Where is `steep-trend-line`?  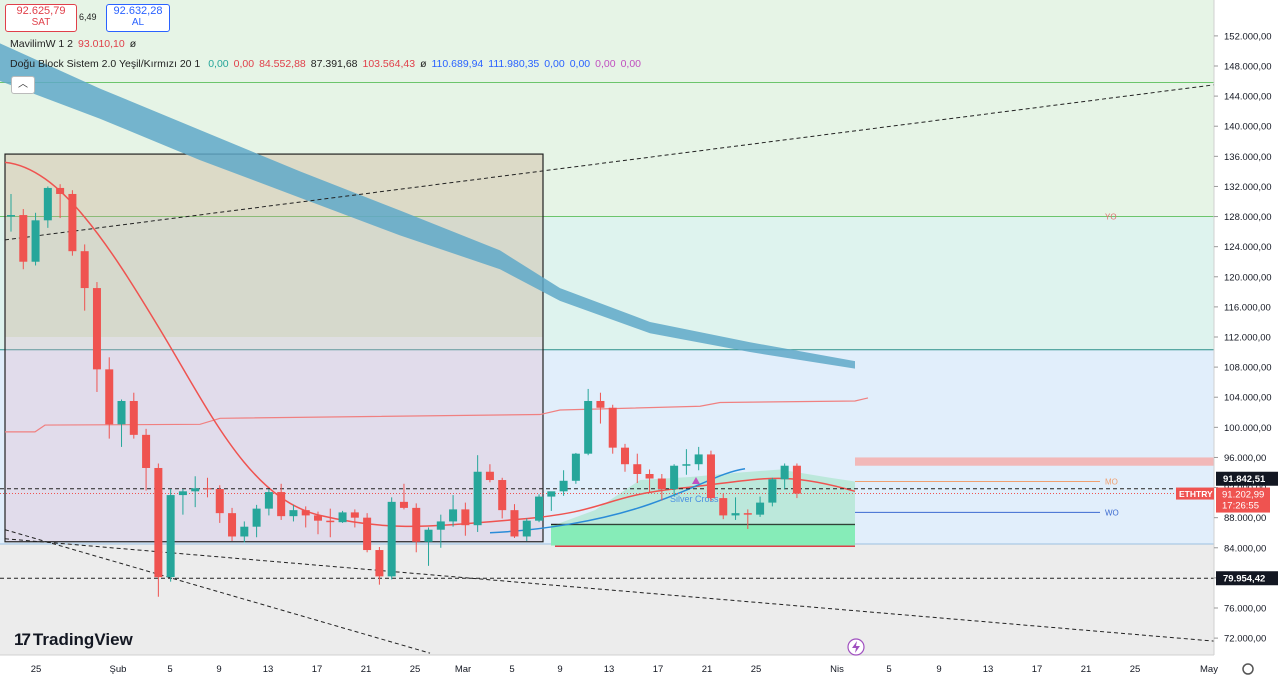 steep-trend-line is located at coordinates (217, 591).